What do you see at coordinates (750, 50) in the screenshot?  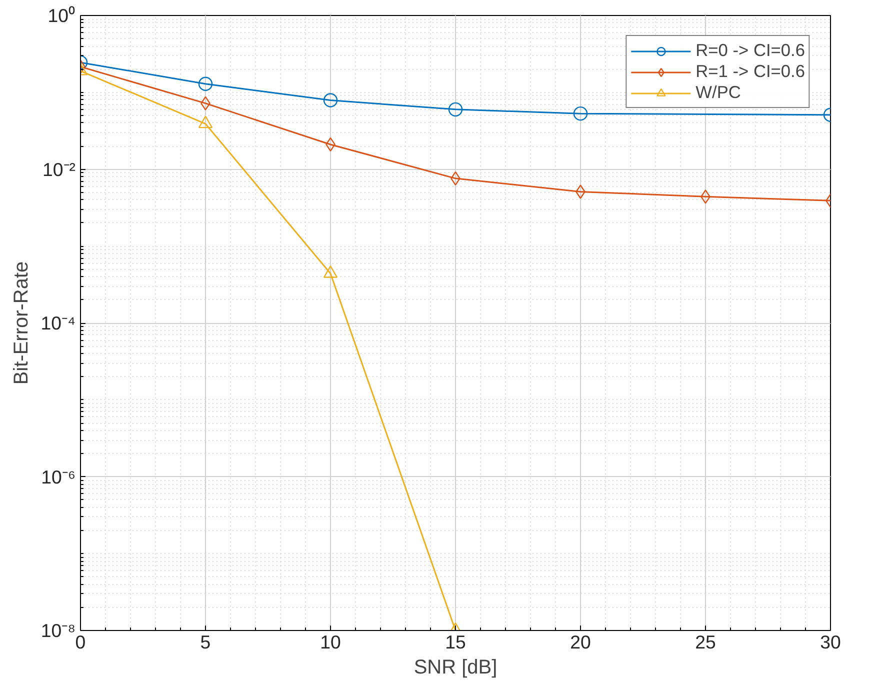 I see `legend-label: R=0 -> CI=0.6` at bounding box center [750, 50].